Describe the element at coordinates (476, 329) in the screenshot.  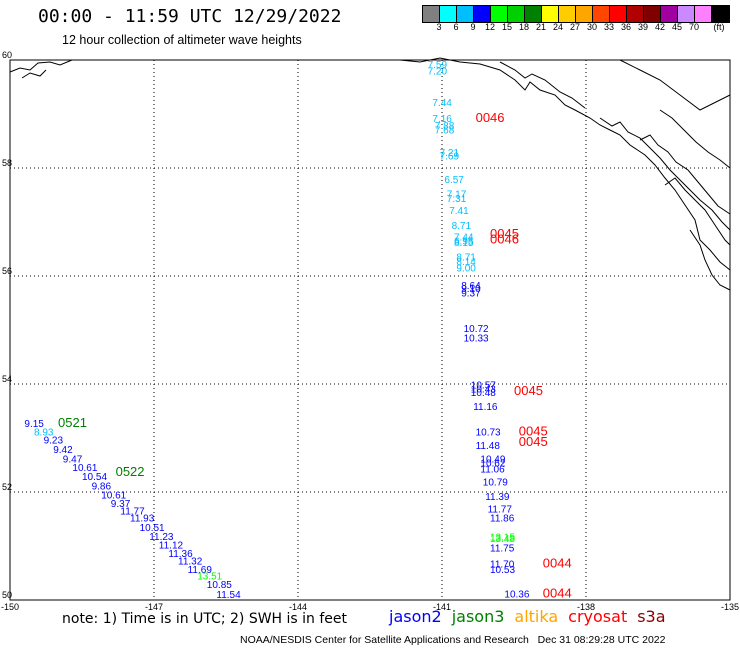
I see `wave-height-label: 10.72` at that location.